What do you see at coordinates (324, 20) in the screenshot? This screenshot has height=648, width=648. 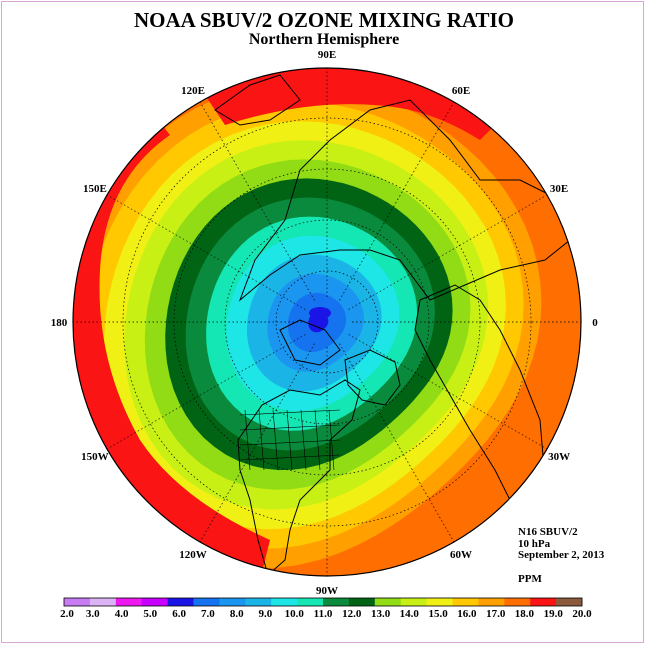 I see `page-title: NOAA SBUV/2 OZONE MIXING RATIO` at bounding box center [324, 20].